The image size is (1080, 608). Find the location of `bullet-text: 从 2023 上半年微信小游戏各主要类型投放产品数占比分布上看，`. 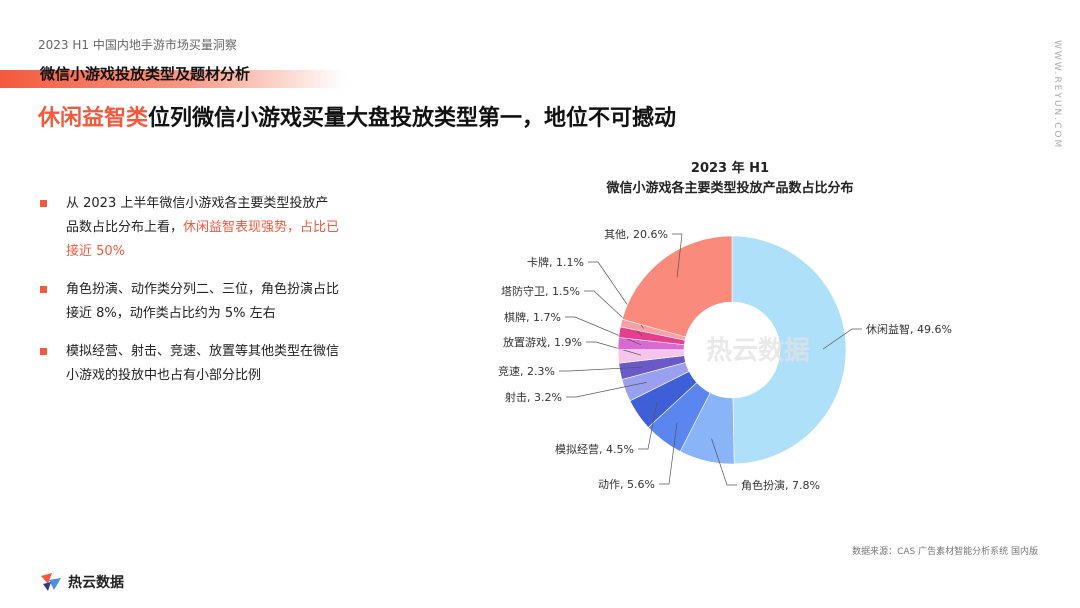

bullet-text: 从 2023 上半年微信小游戏各主要类型投放产品数占比分布上看， is located at coordinates (197, 215).